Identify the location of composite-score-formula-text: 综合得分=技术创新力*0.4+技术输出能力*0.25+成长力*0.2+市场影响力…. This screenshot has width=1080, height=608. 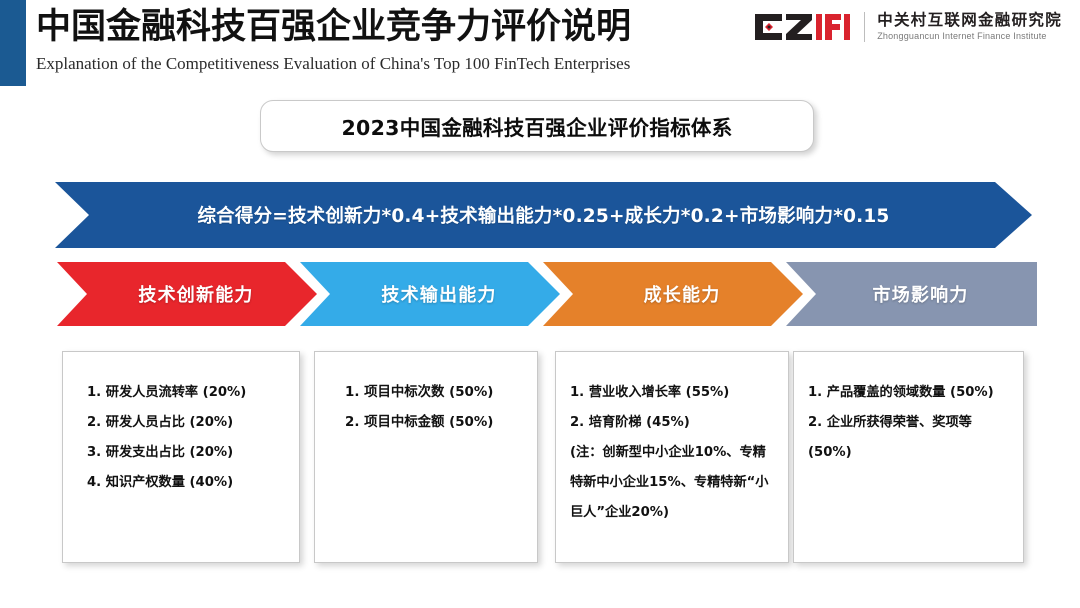
(543, 216).